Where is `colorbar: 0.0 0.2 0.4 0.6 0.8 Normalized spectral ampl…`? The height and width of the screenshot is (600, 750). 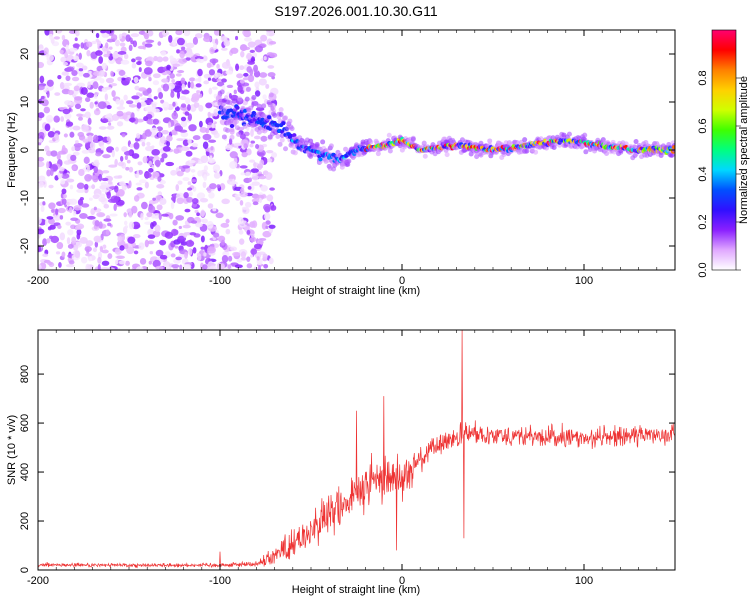
colorbar: 0.0 0.2 0.4 0.6 0.8 Normalized spectral ampl… is located at coordinates (723, 153).